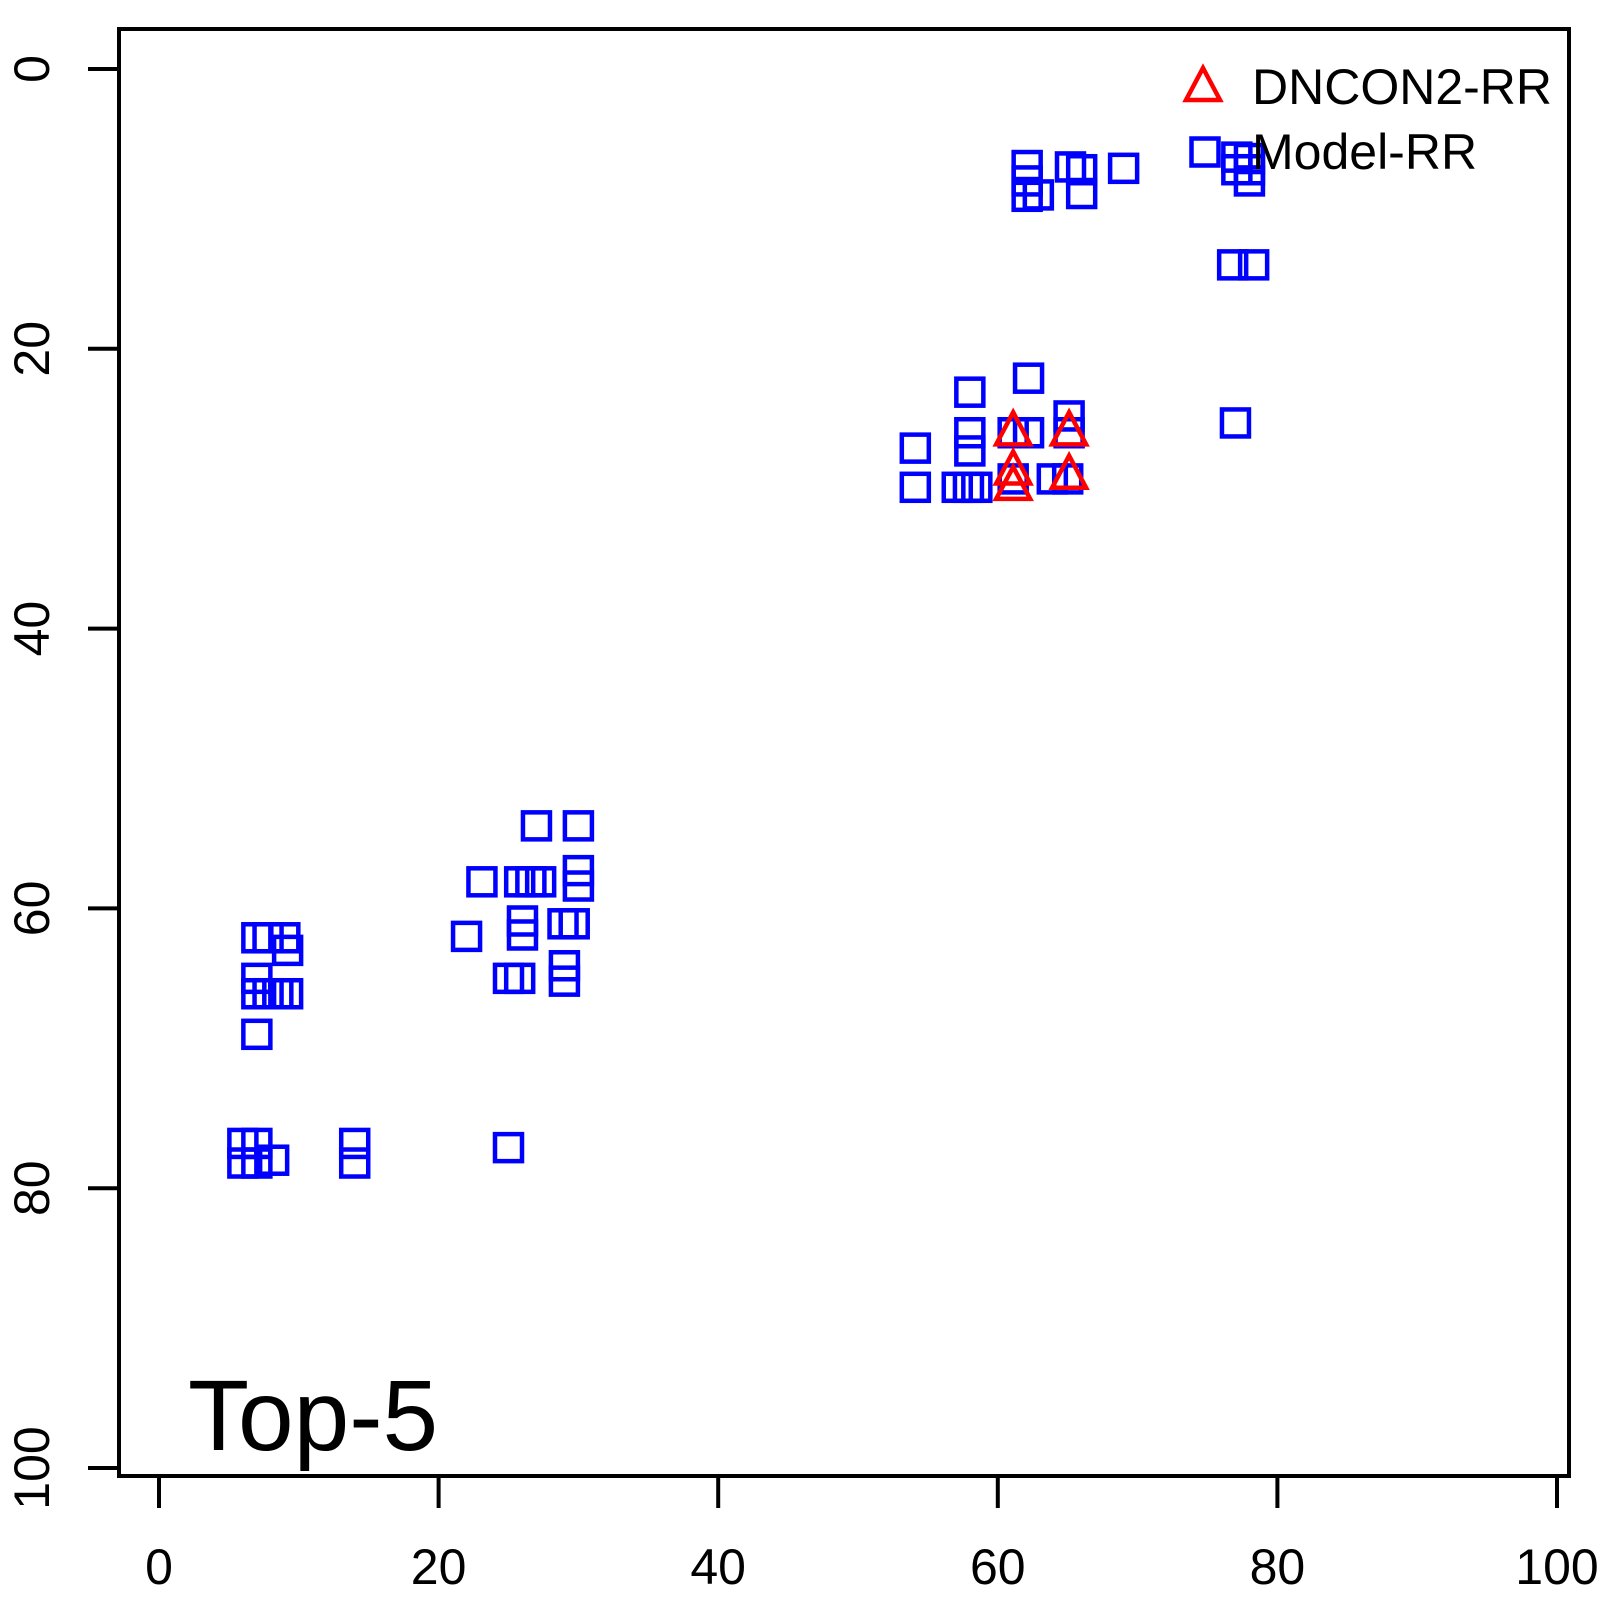 The width and height of the screenshot is (1600, 1600). I want to click on y-tick-label: 80, so click(32, 1188).